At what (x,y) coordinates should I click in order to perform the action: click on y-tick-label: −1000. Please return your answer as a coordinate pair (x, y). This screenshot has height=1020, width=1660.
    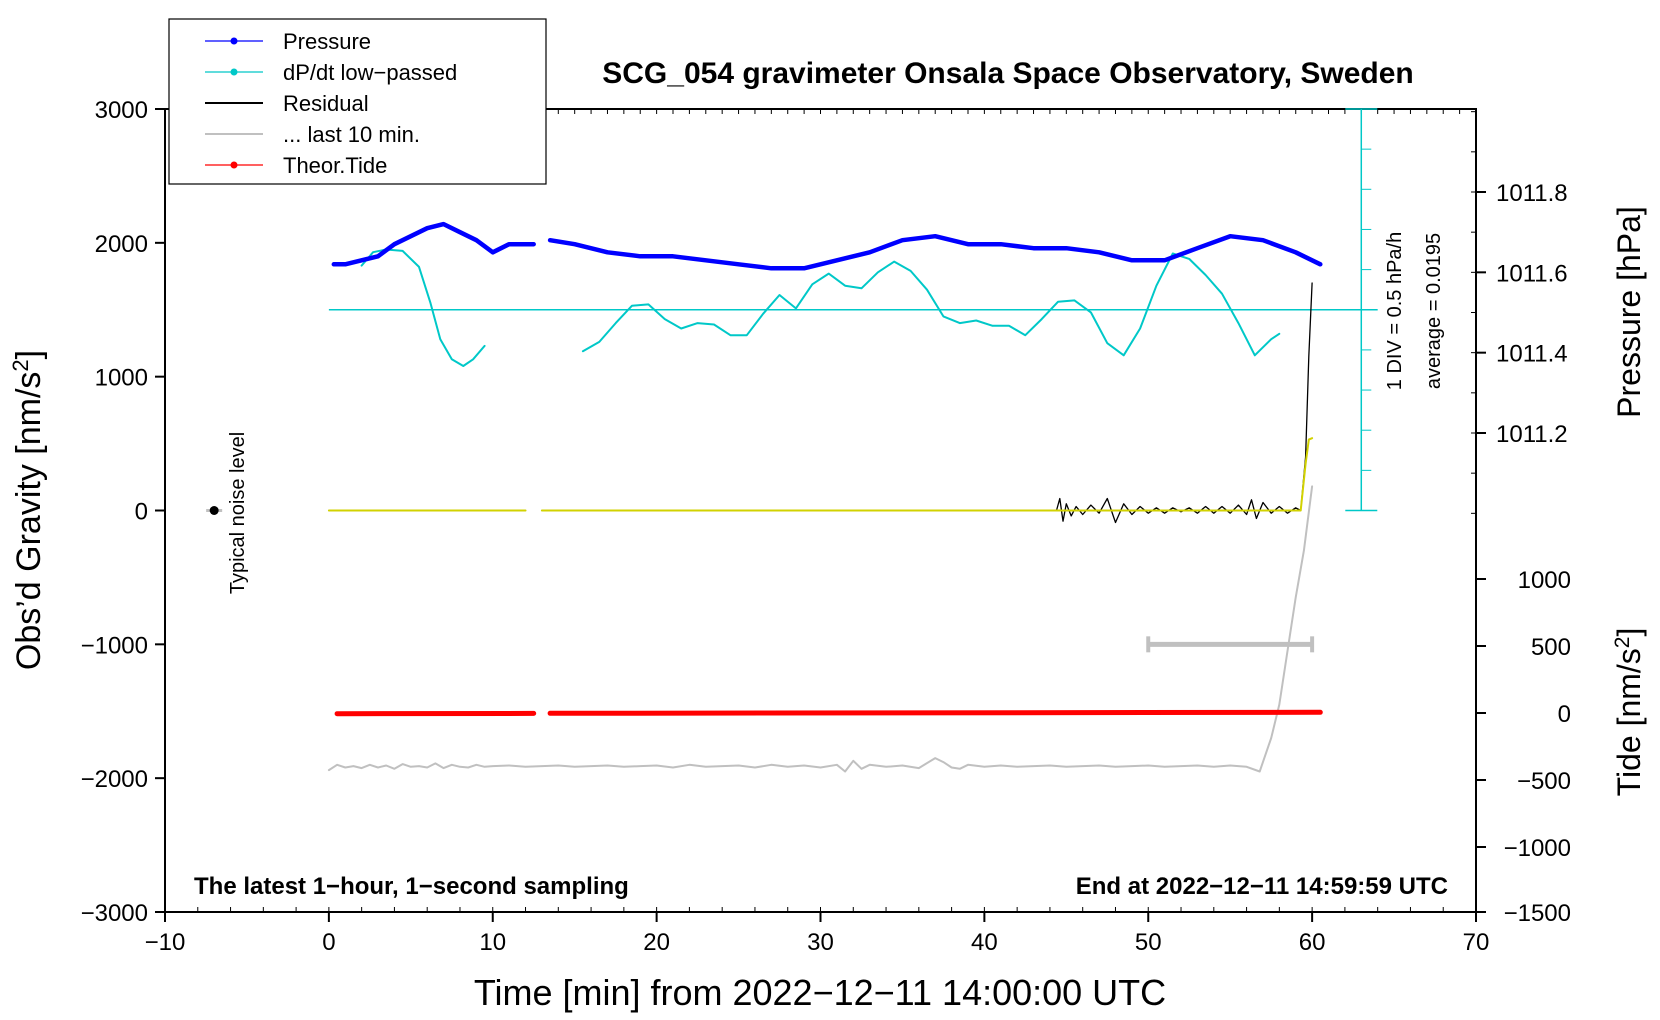
    Looking at the image, I should click on (114, 645).